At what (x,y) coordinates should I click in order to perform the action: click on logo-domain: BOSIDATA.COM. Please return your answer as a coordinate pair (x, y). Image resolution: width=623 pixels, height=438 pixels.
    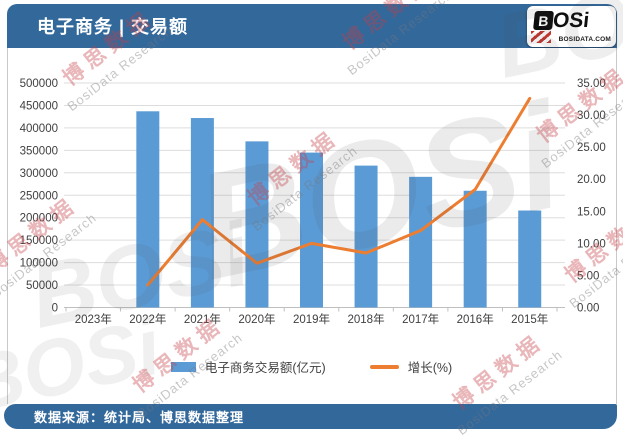
    Looking at the image, I should click on (584, 39).